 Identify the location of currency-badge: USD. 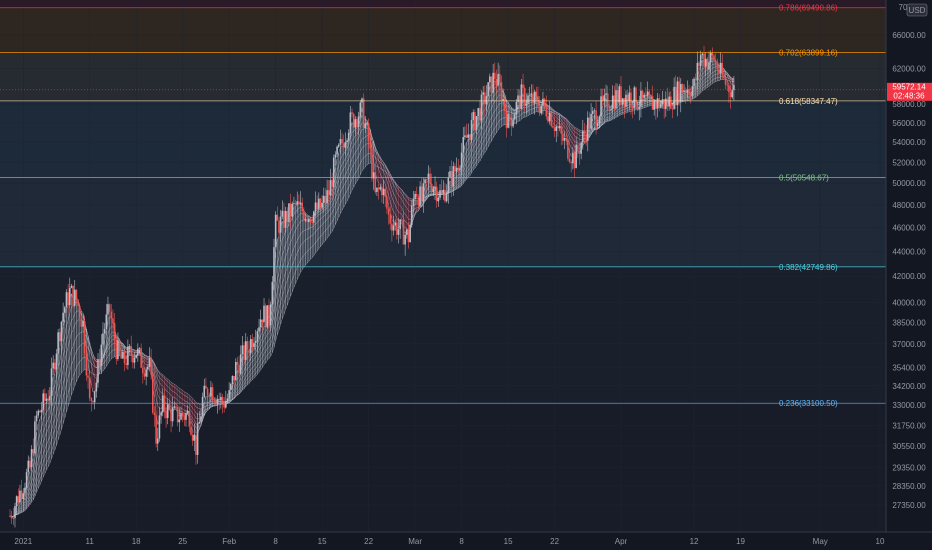
(917, 10).